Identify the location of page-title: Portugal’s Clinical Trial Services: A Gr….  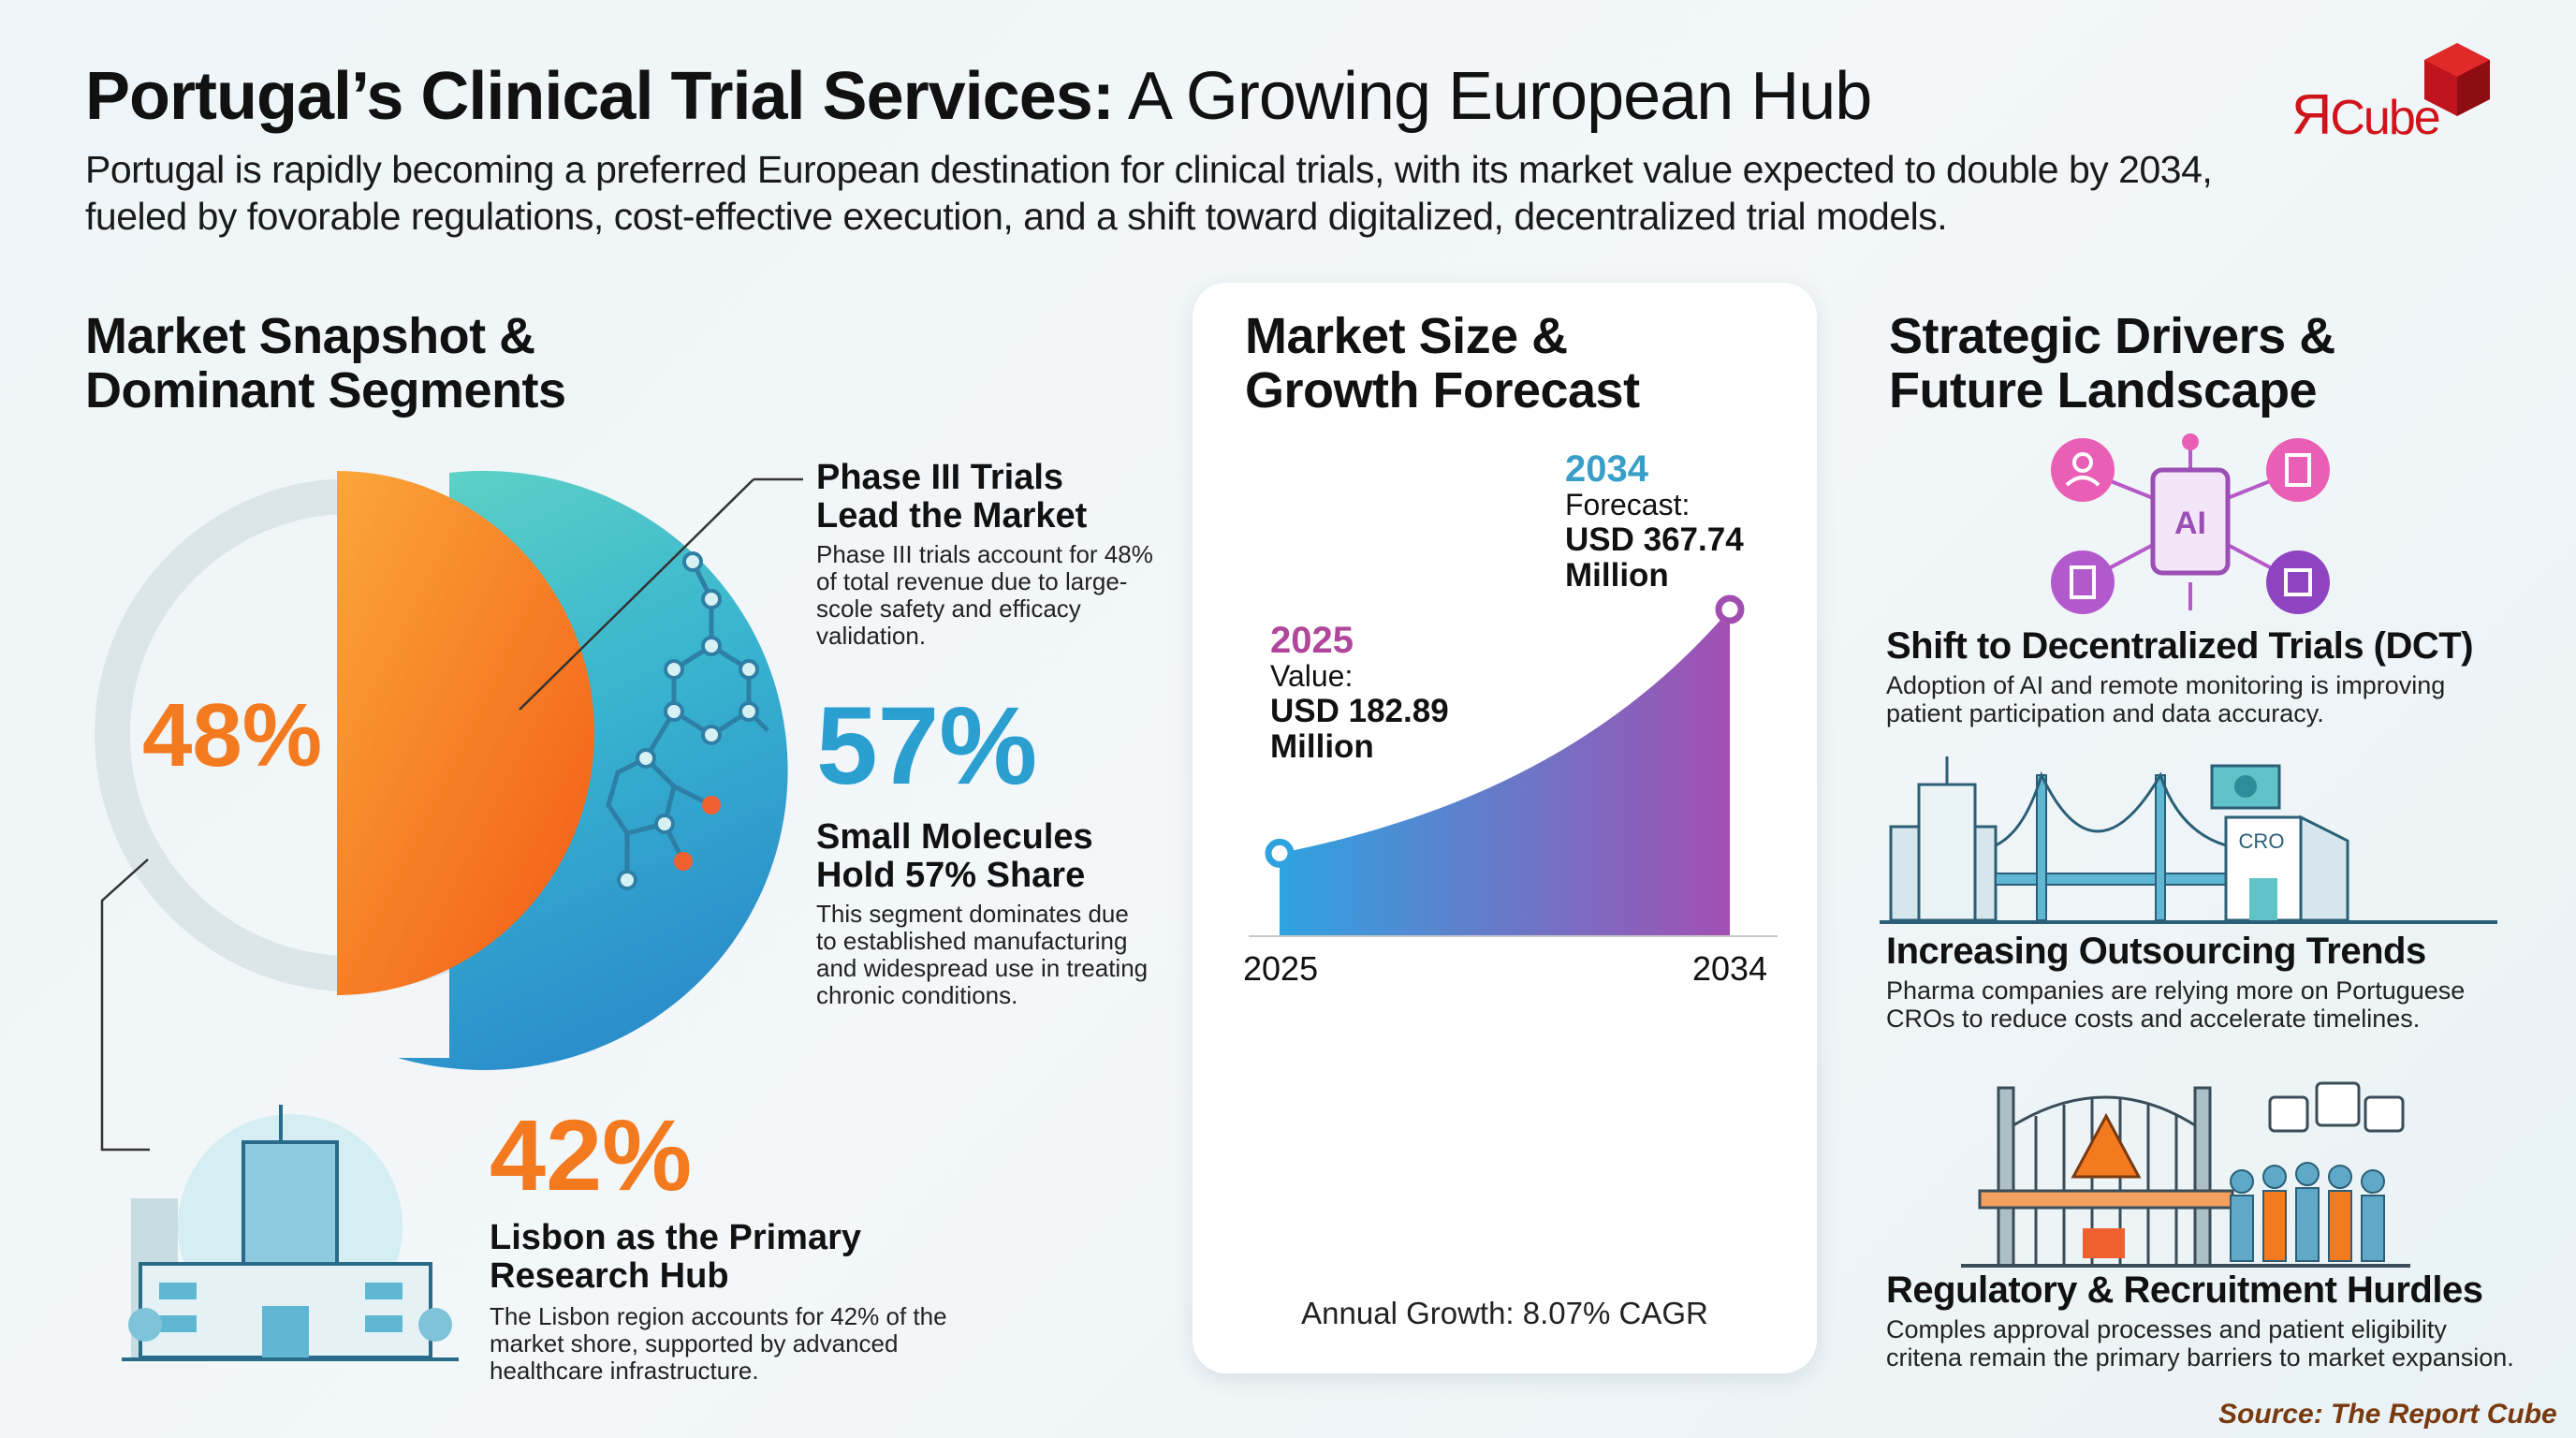
(978, 96).